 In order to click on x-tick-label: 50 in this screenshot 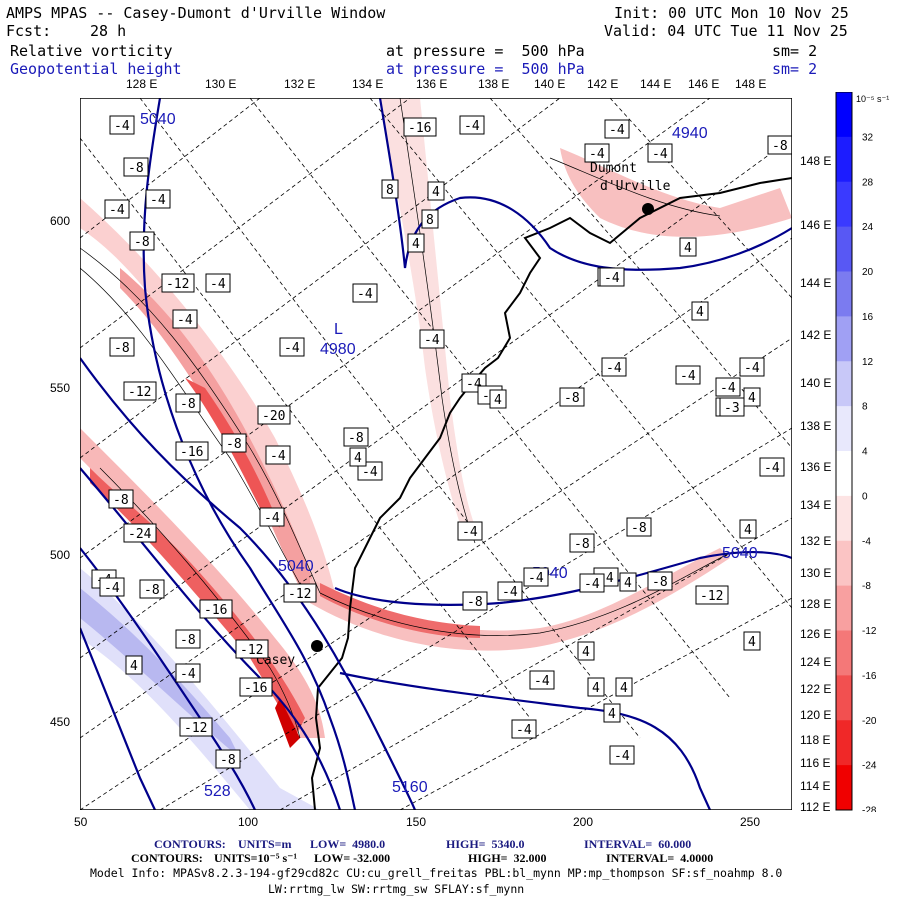, I will do `click(81, 822)`.